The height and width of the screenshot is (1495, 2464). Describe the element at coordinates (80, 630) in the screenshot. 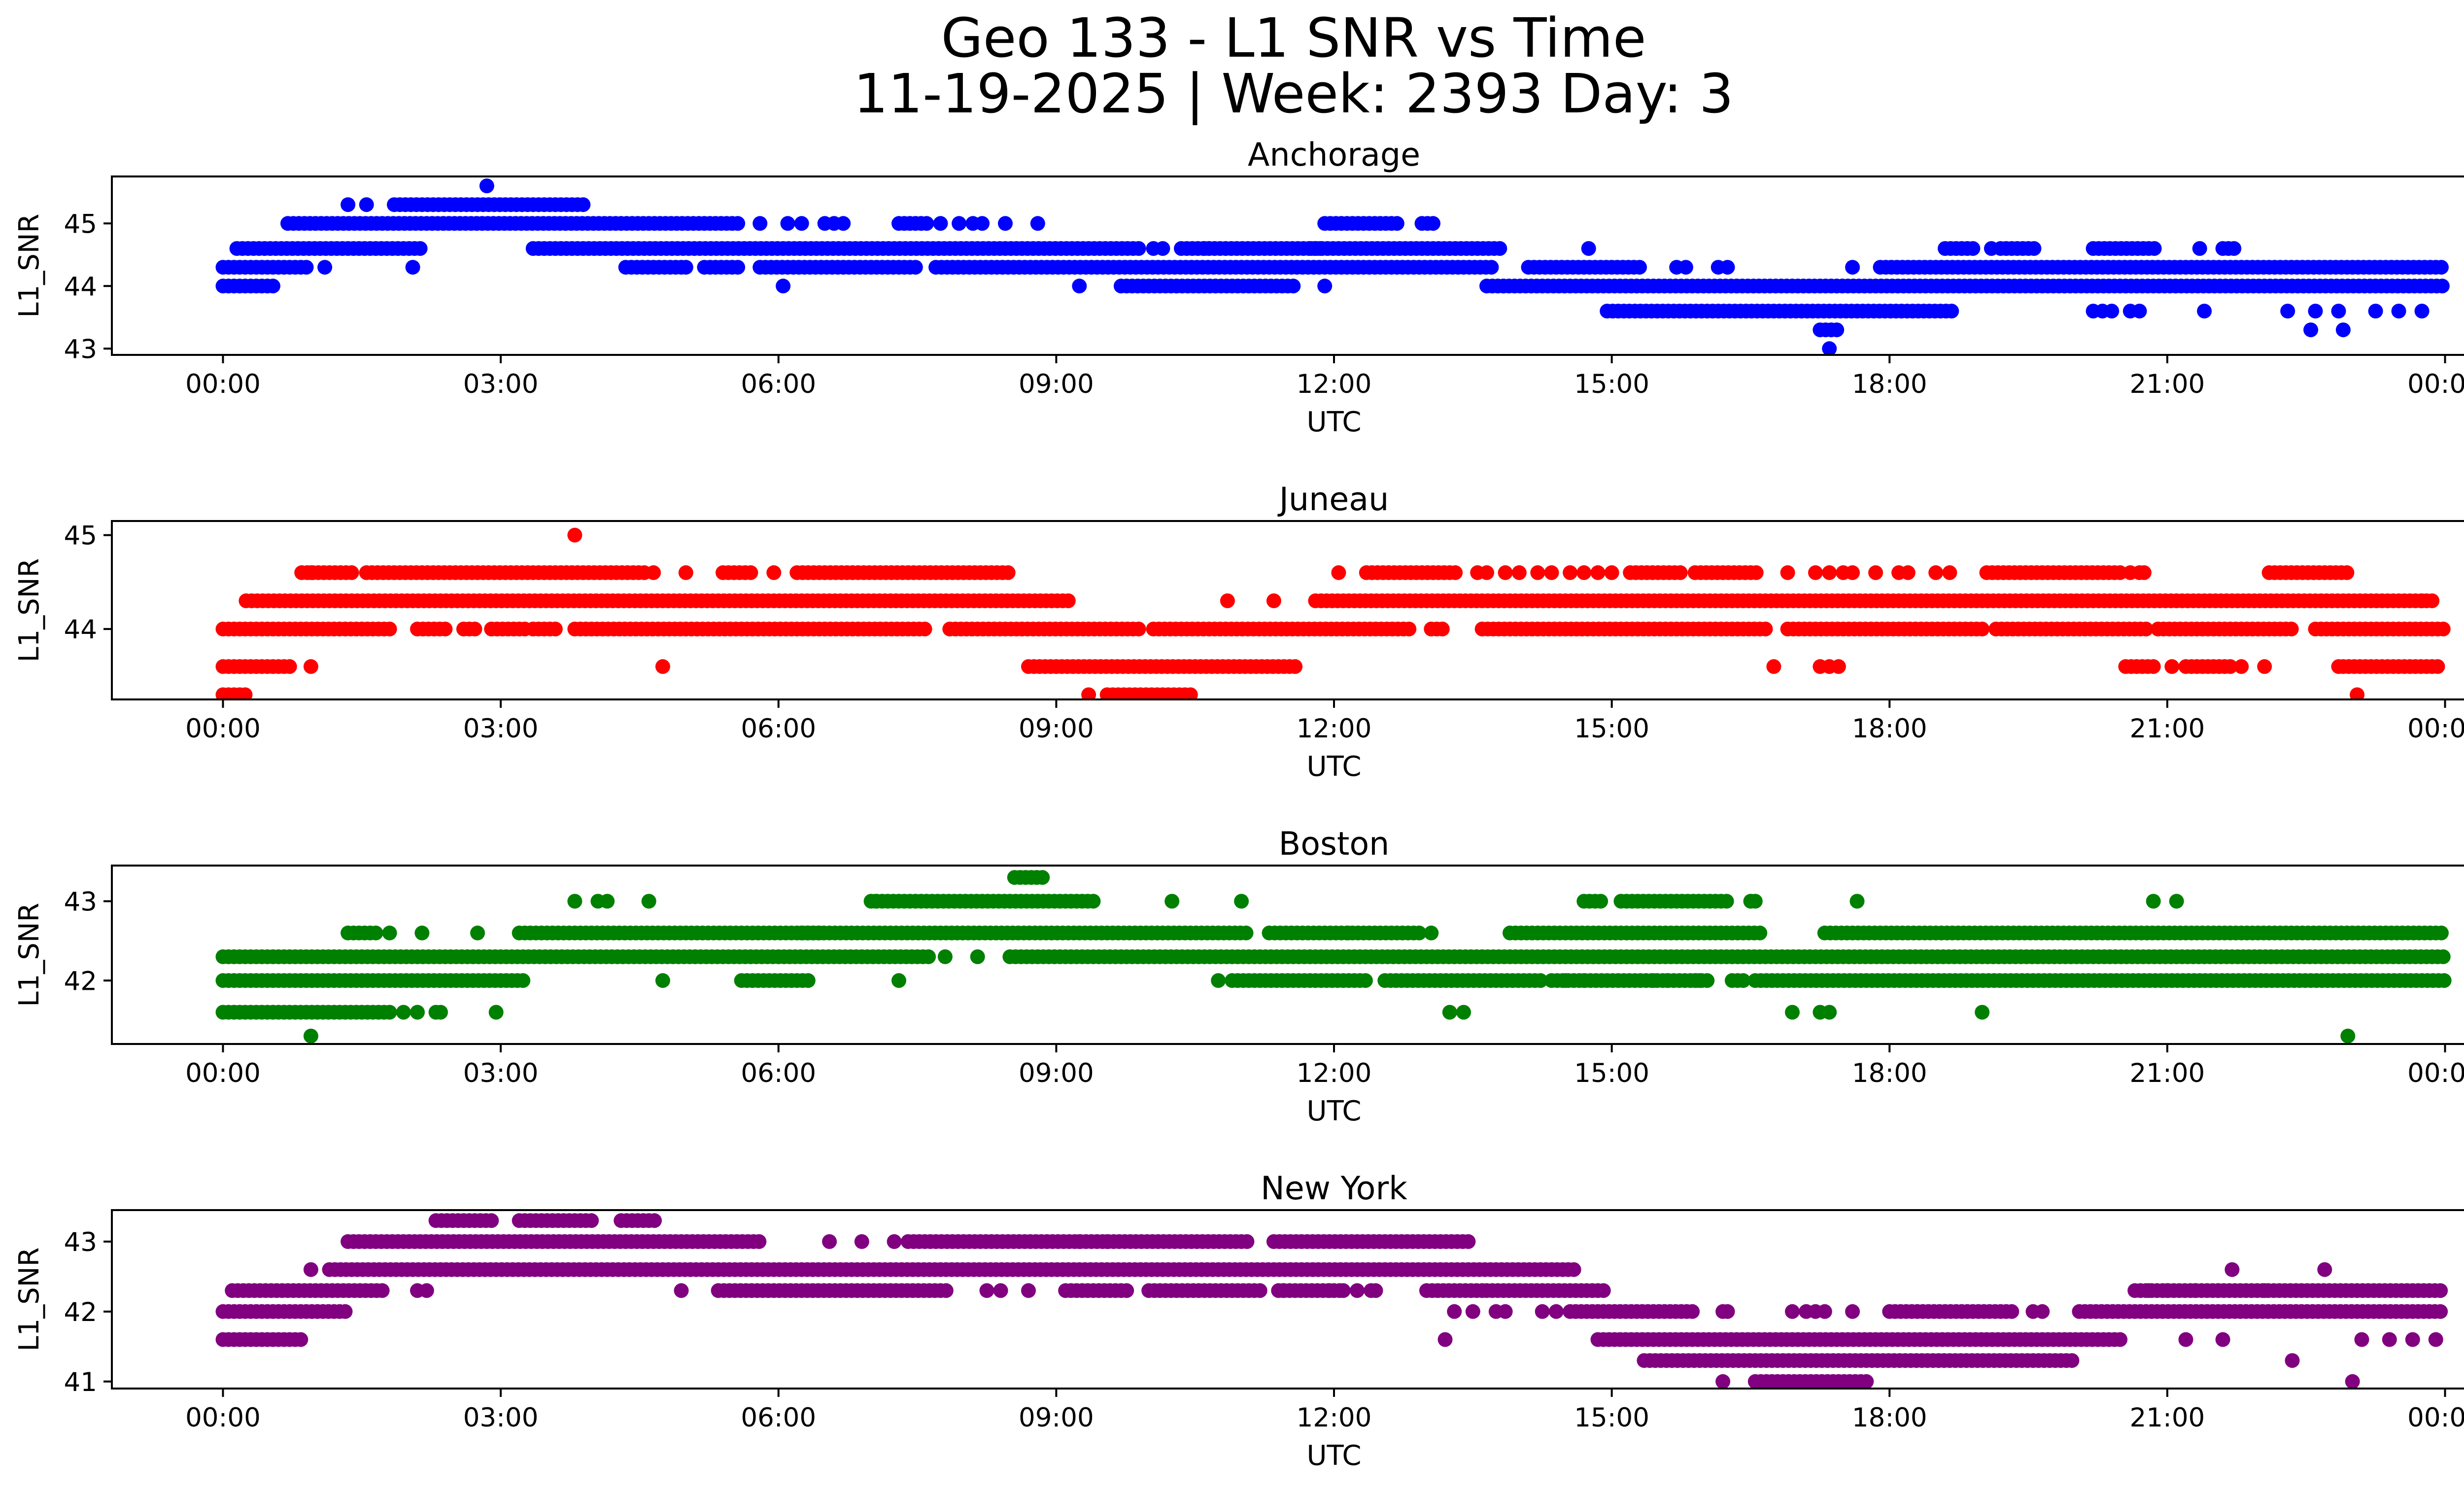

I see `y-tick-label: 44` at that location.